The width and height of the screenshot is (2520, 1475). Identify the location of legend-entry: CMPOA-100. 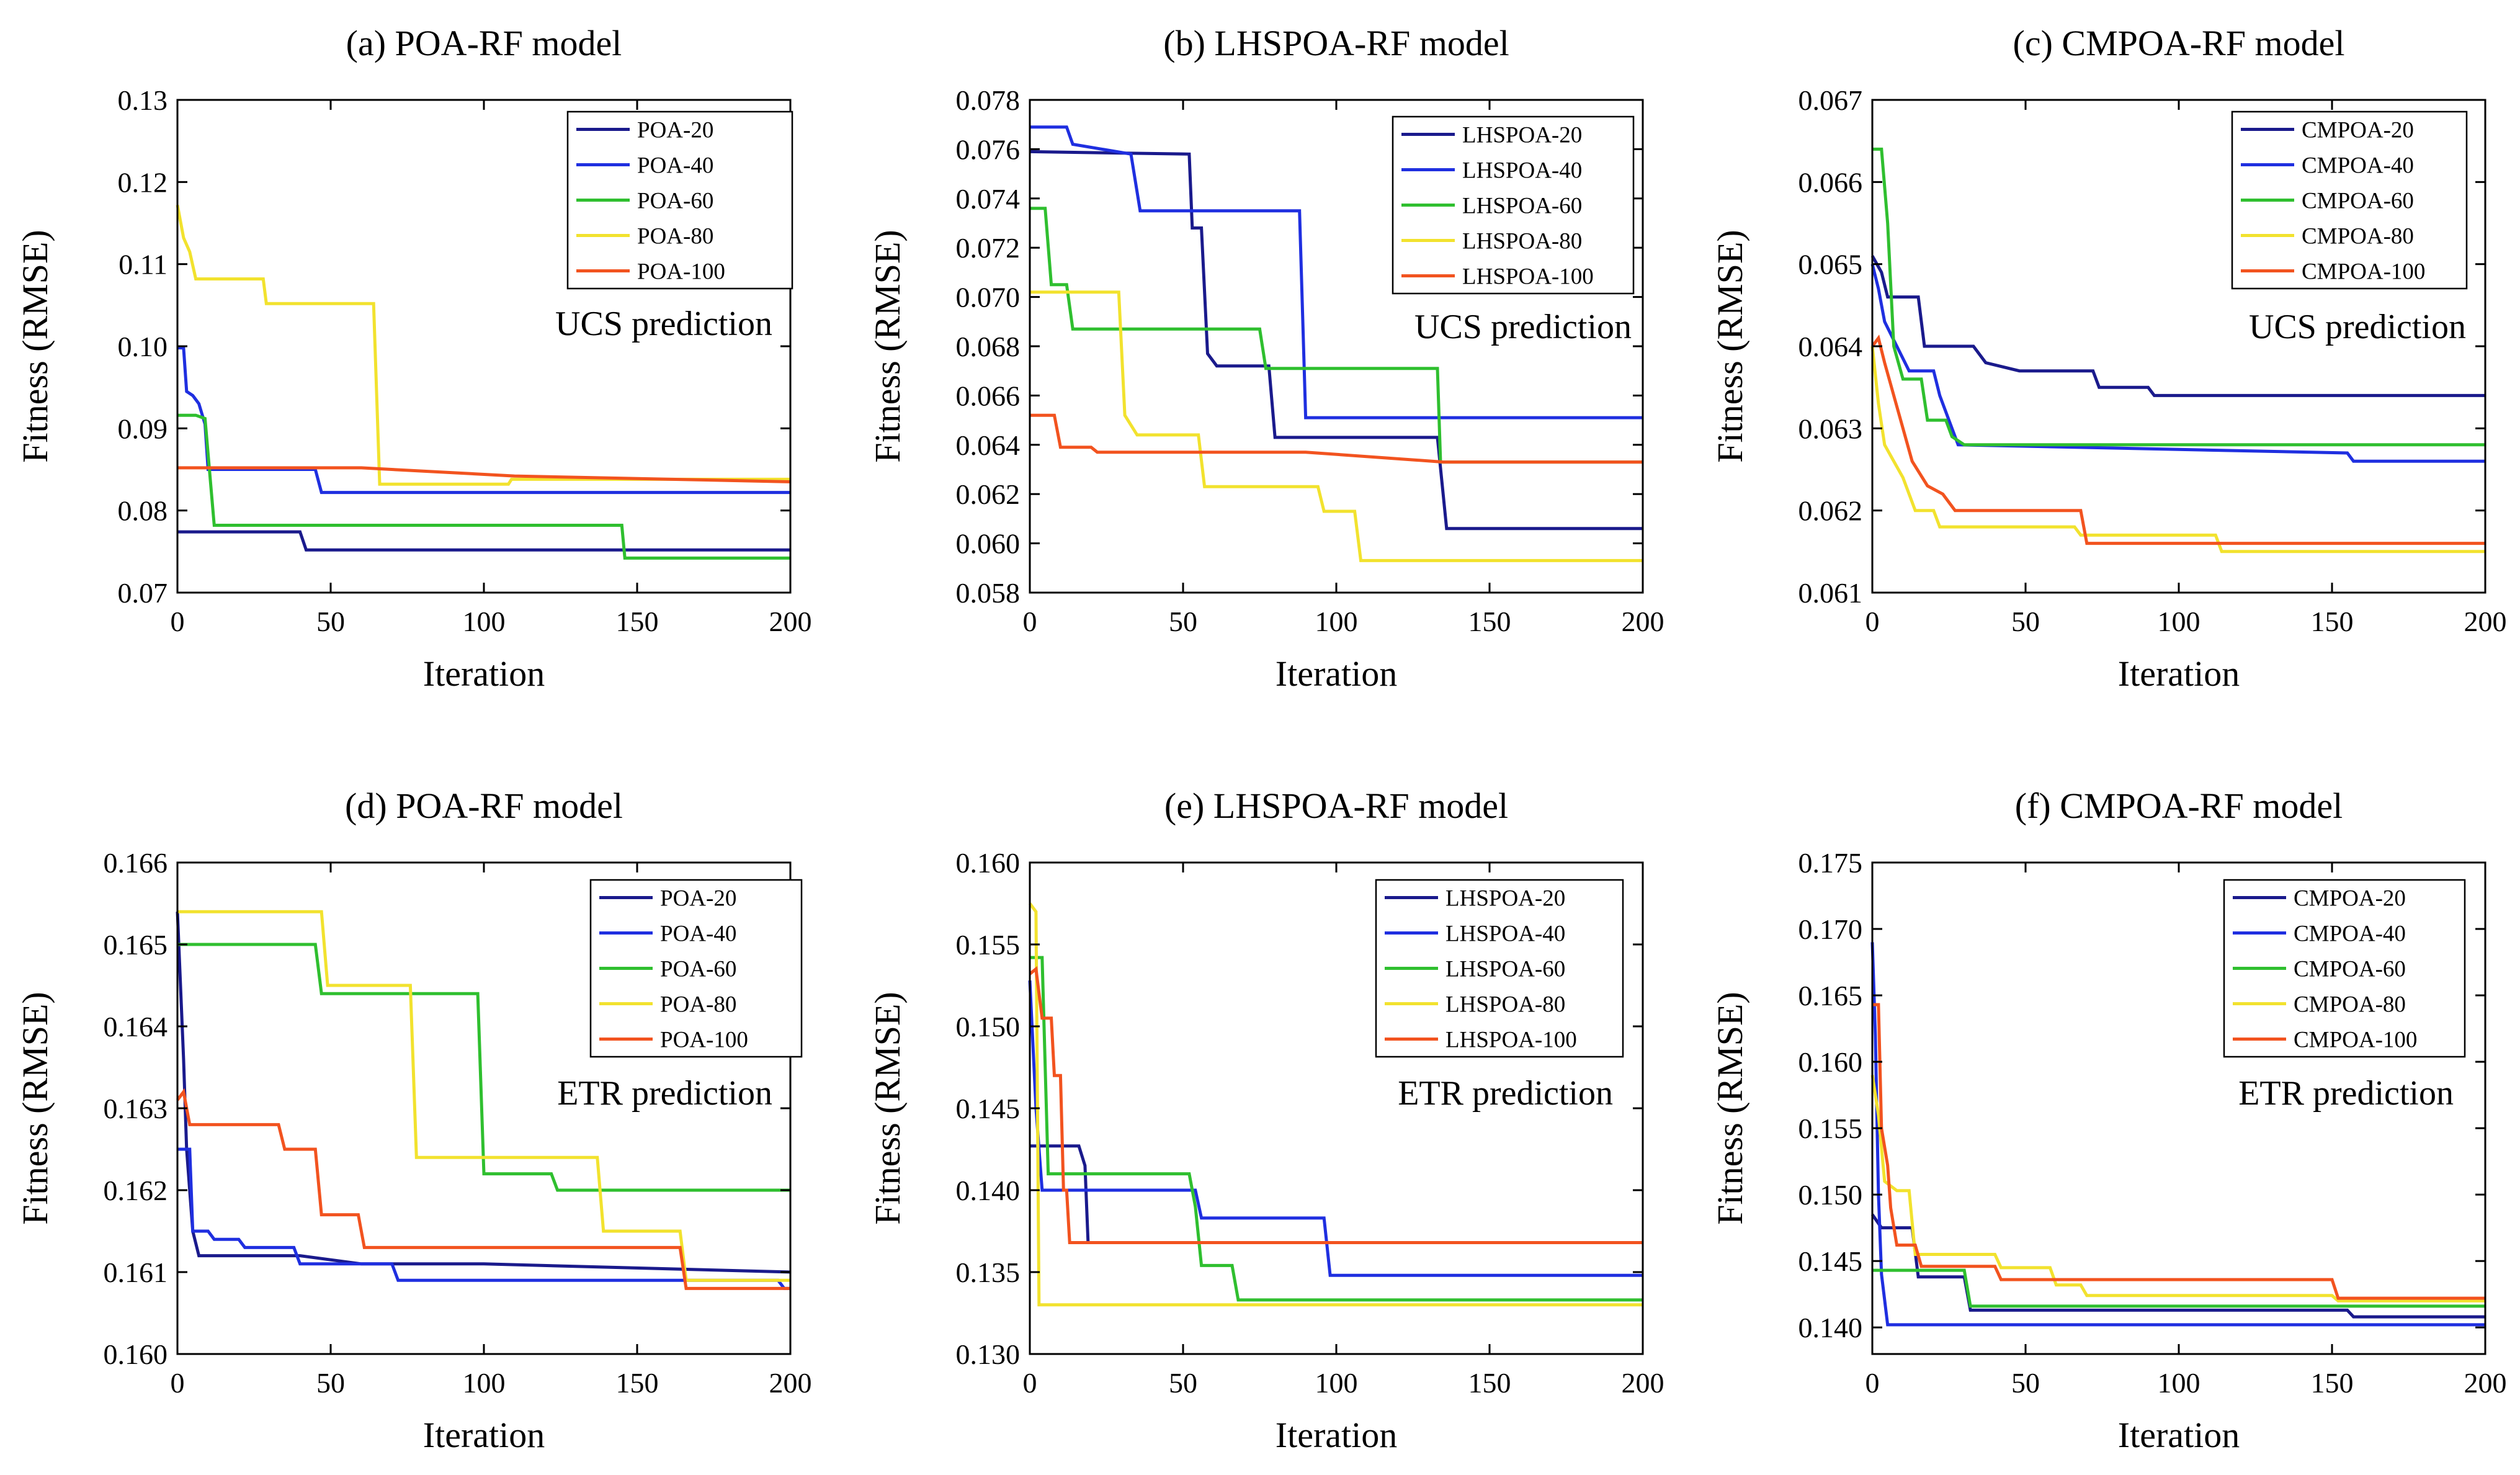
(2363, 272).